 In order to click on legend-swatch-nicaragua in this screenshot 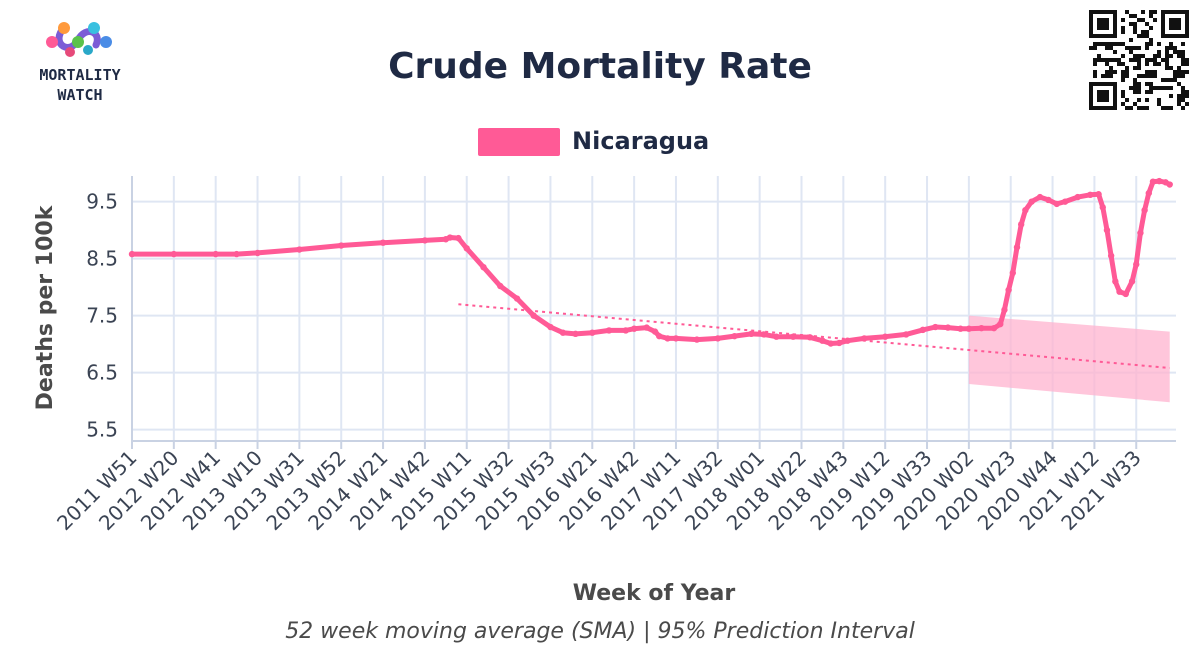, I will do `click(519, 142)`.